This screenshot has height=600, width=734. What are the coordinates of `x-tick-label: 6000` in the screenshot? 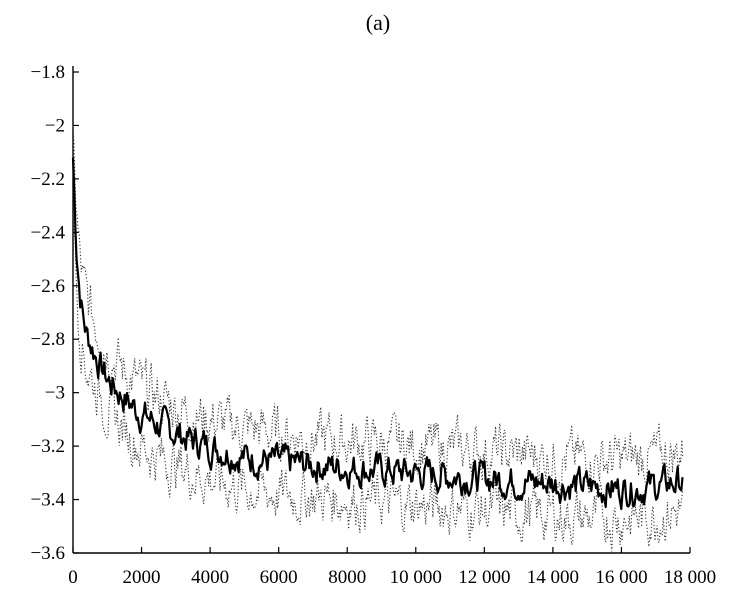 It's located at (279, 577).